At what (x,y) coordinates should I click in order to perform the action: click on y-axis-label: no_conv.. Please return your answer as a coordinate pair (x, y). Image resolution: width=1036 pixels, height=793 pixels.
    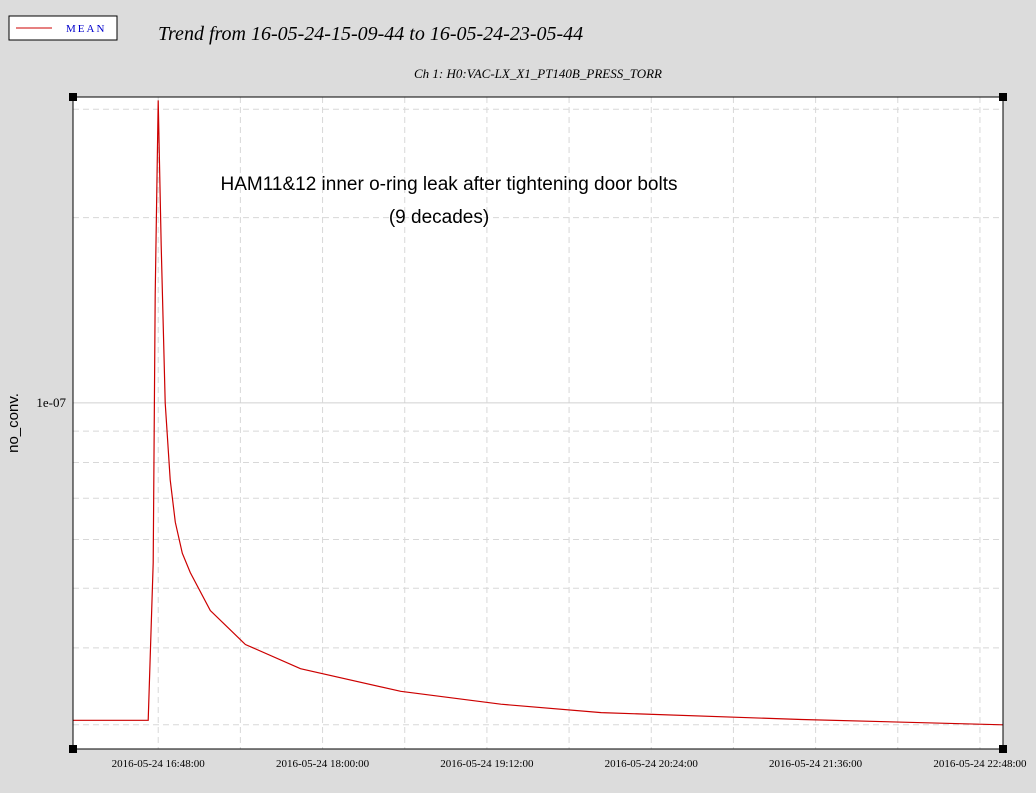
    Looking at the image, I should click on (13, 423).